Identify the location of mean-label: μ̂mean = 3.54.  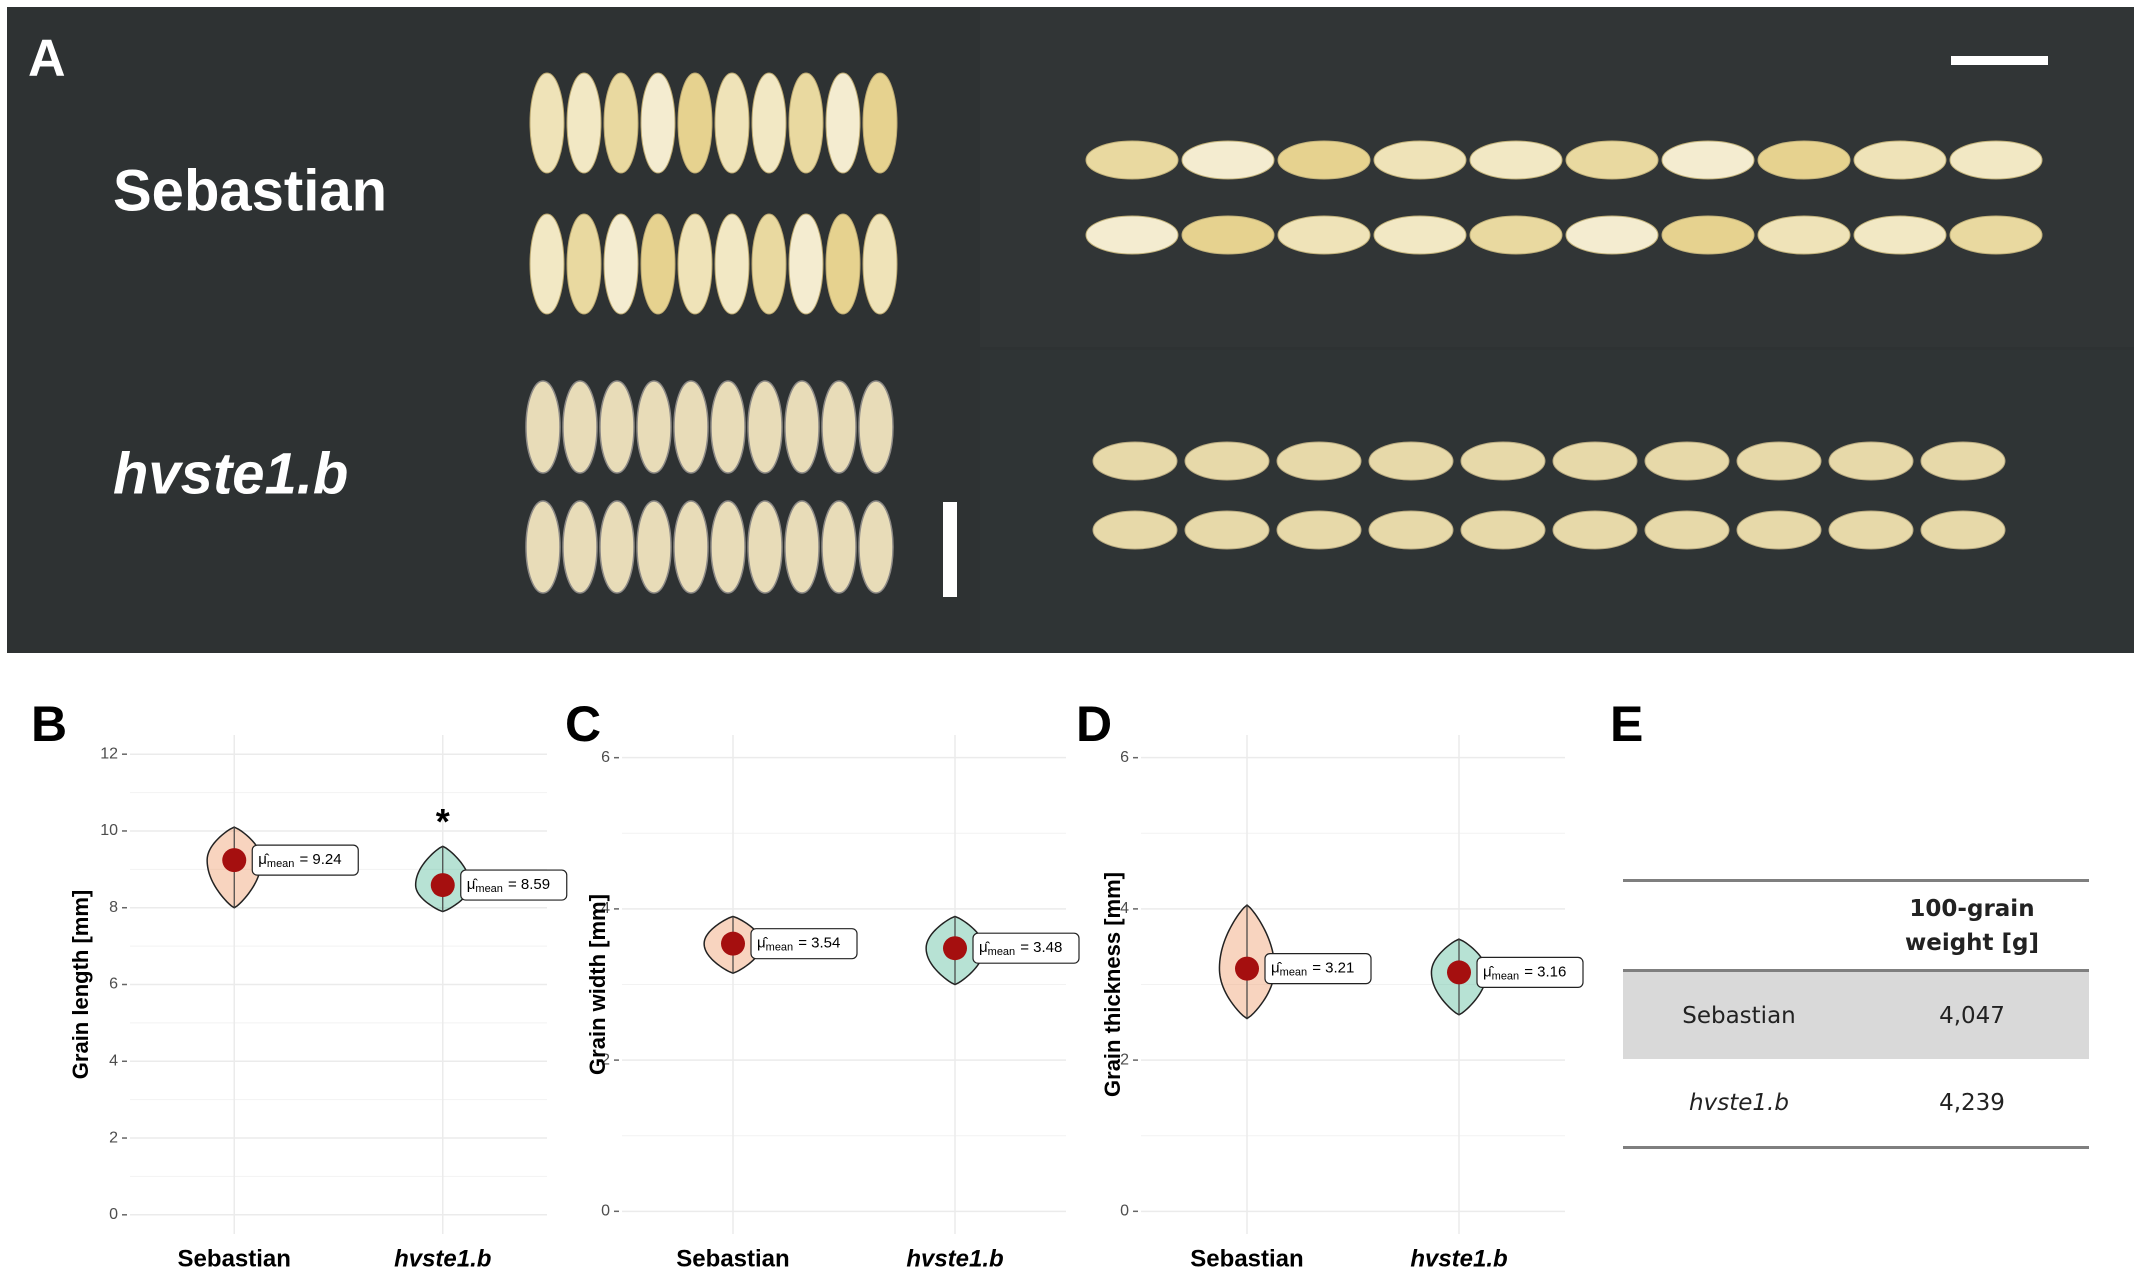
(798, 944).